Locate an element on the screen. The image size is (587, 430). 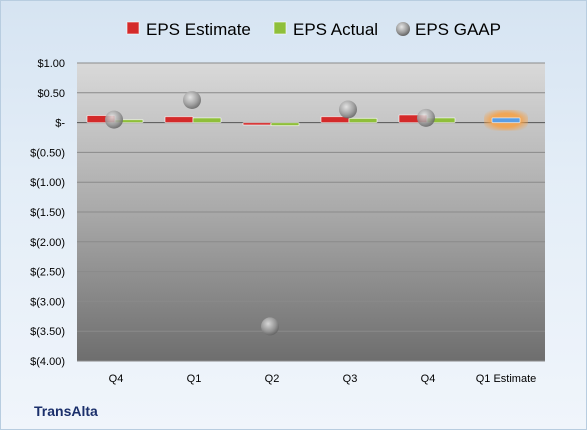
x-axis-ticks: Q4 Q1 Q2 Q3 Q4 Q1 Estimate is located at coordinates (323, 379).